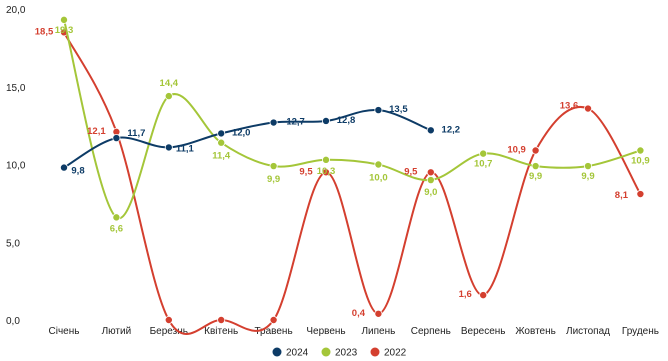 Image resolution: width=668 pixels, height=361 pixels. What do you see at coordinates (185, 148) in the screenshot?
I see `data-label-2024: 11,1` at bounding box center [185, 148].